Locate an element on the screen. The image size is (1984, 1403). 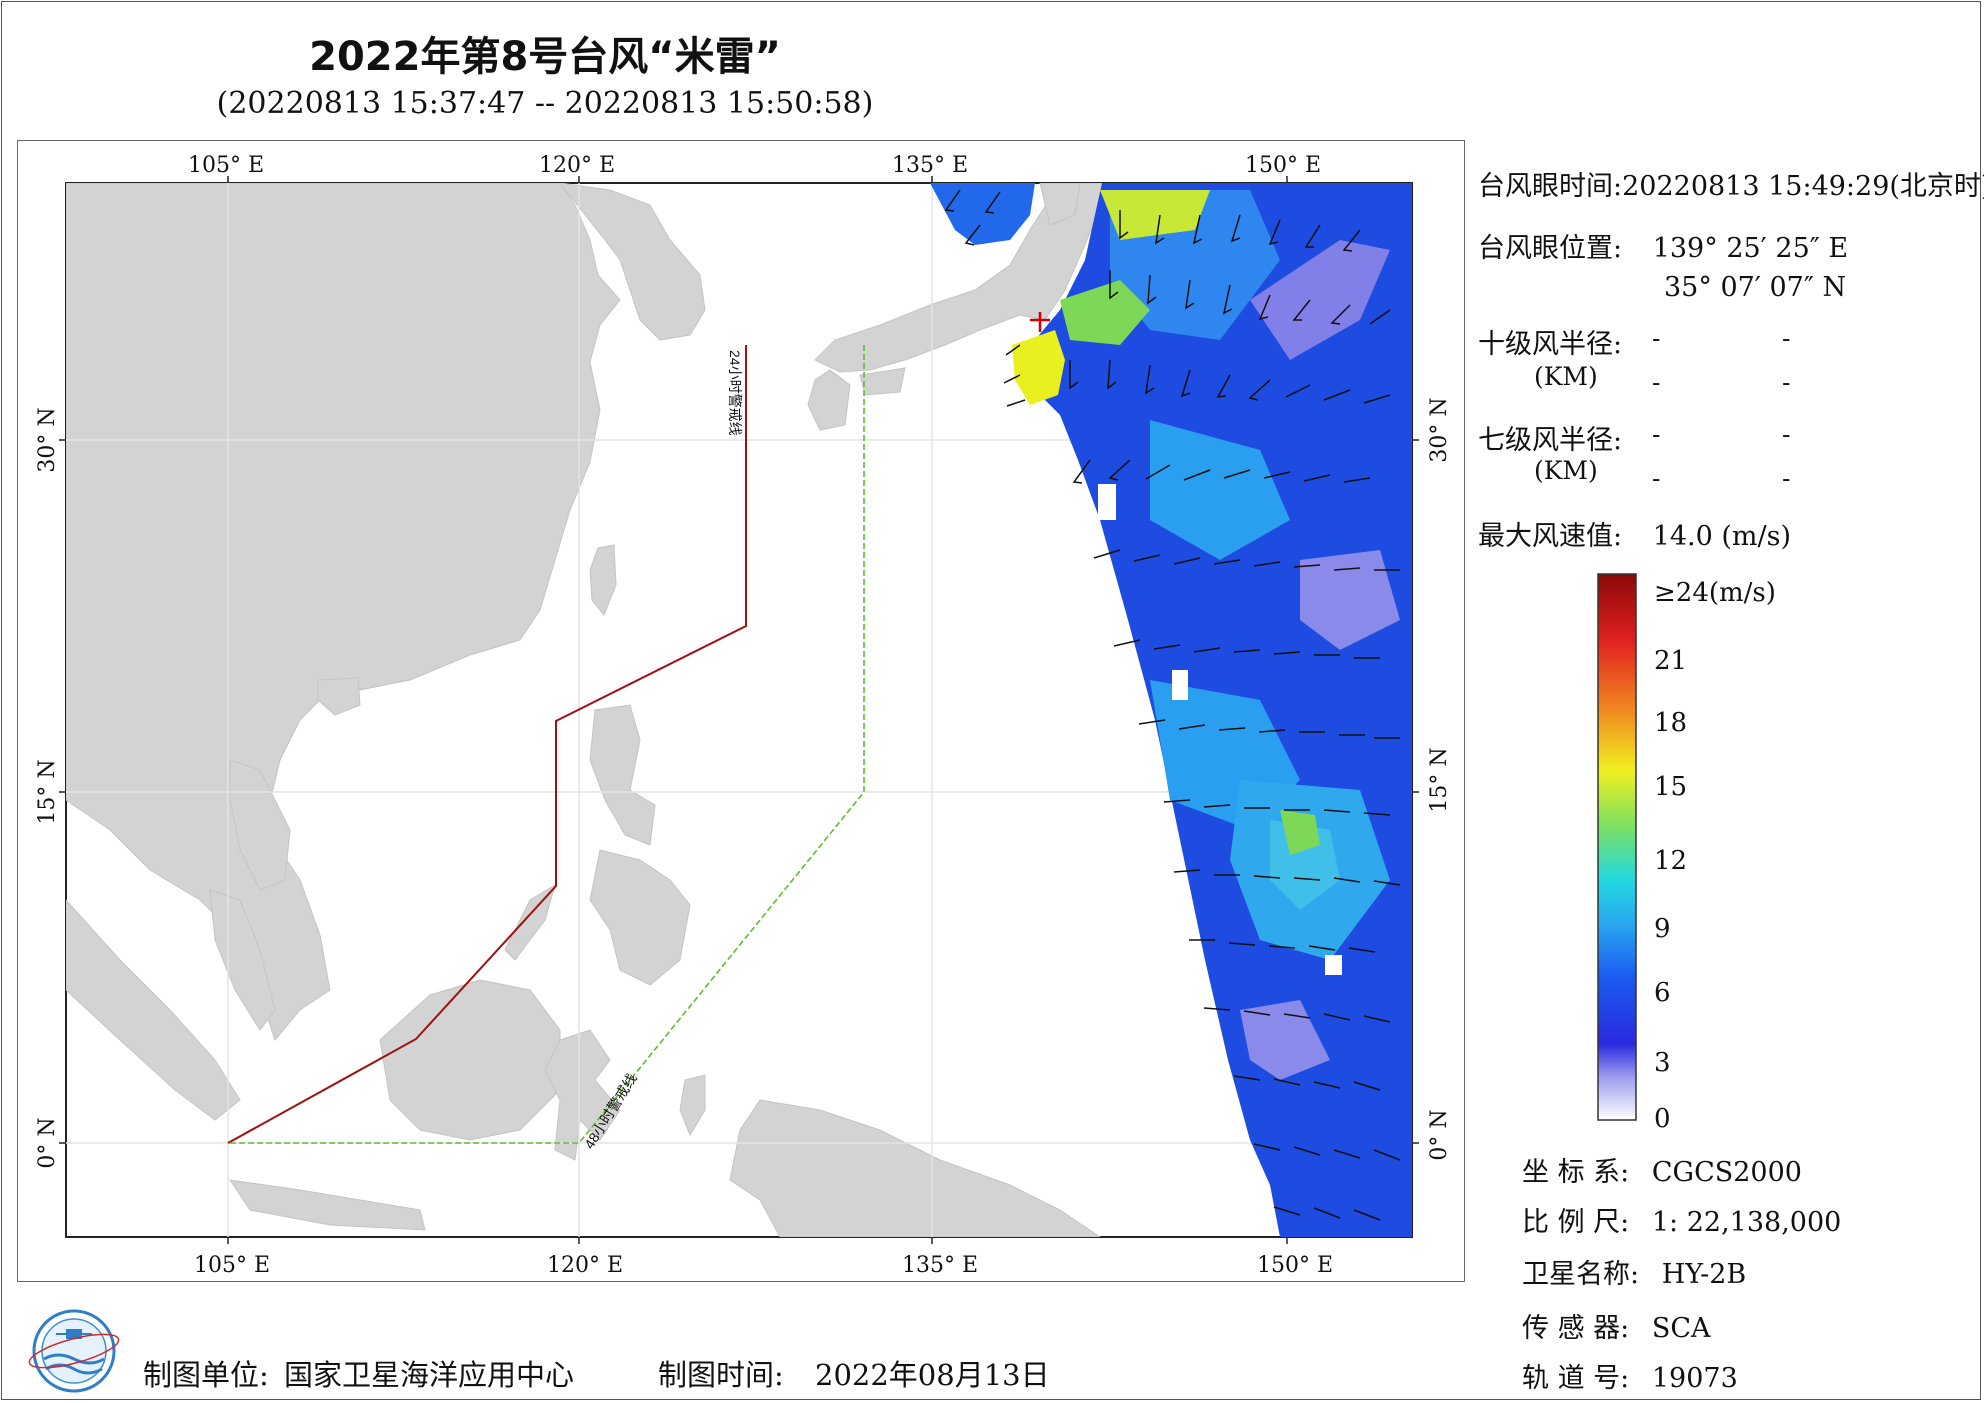
lat-label-30-left: 30° N is located at coordinates (47, 439).